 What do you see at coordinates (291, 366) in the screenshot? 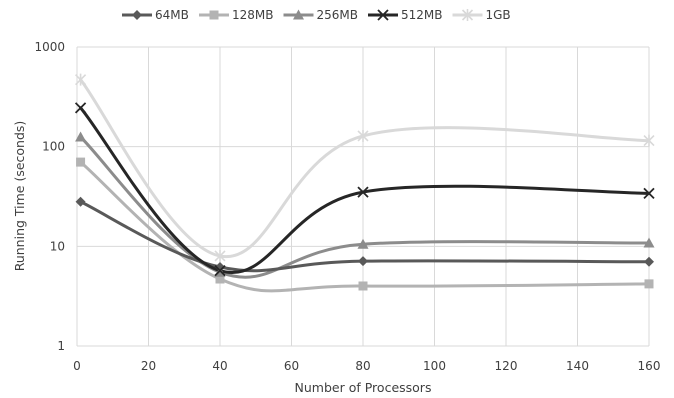
I see `x-tick-label: 60` at bounding box center [291, 366].